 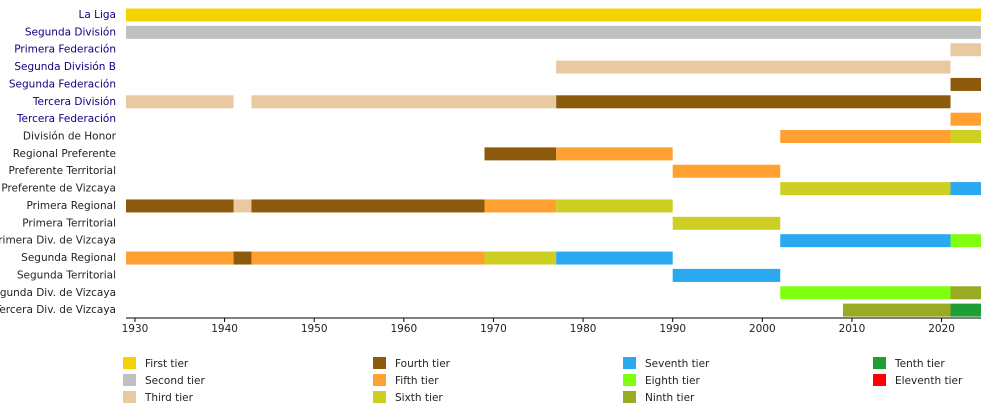 What do you see at coordinates (677, 364) in the screenshot?
I see `legend-label: Seventh tier` at bounding box center [677, 364].